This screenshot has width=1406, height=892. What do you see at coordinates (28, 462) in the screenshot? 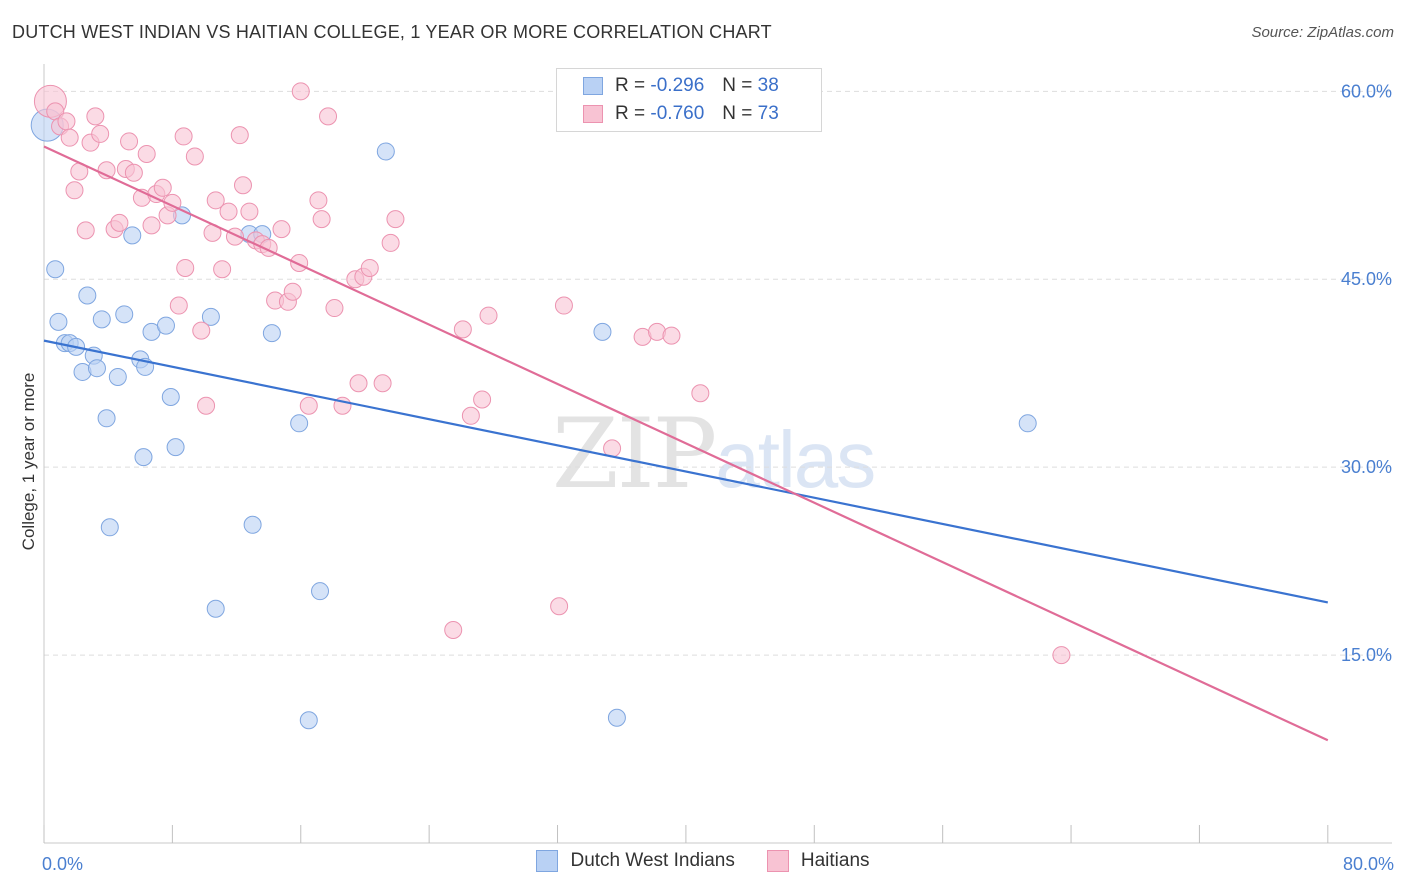
I see `y-axis-title: College, 1 year or more` at bounding box center [28, 462].